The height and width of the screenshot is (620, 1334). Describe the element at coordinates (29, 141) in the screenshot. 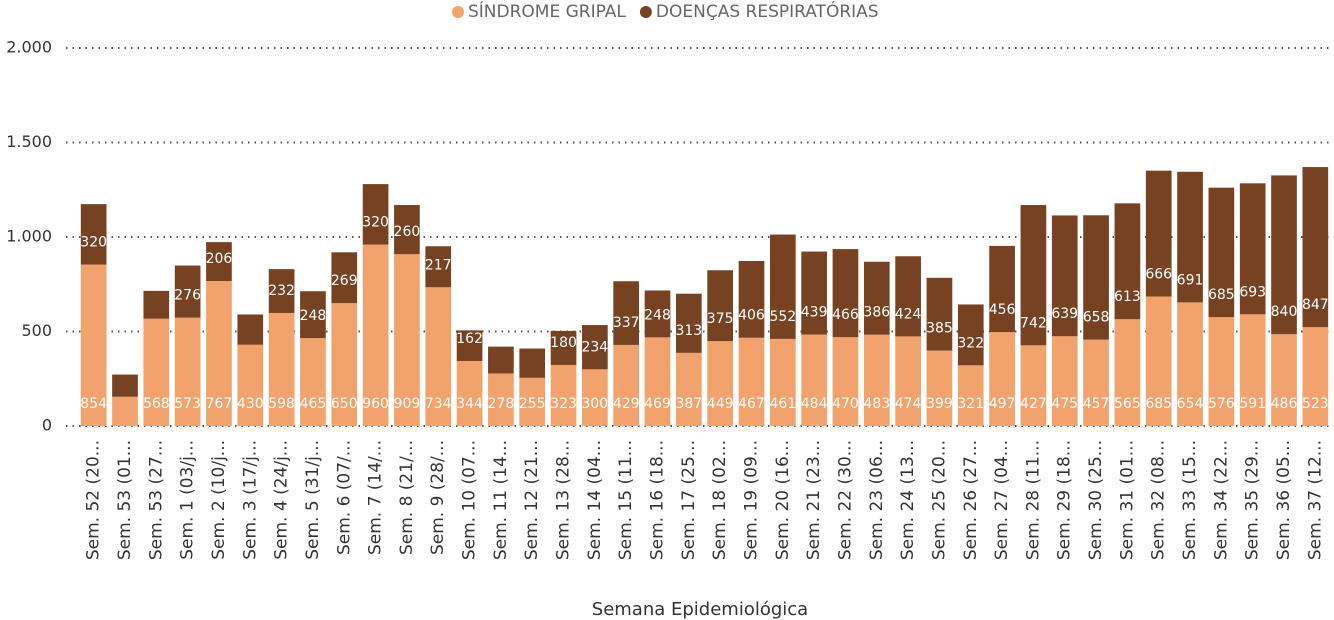

I see `y-tick-label: 1.500` at that location.